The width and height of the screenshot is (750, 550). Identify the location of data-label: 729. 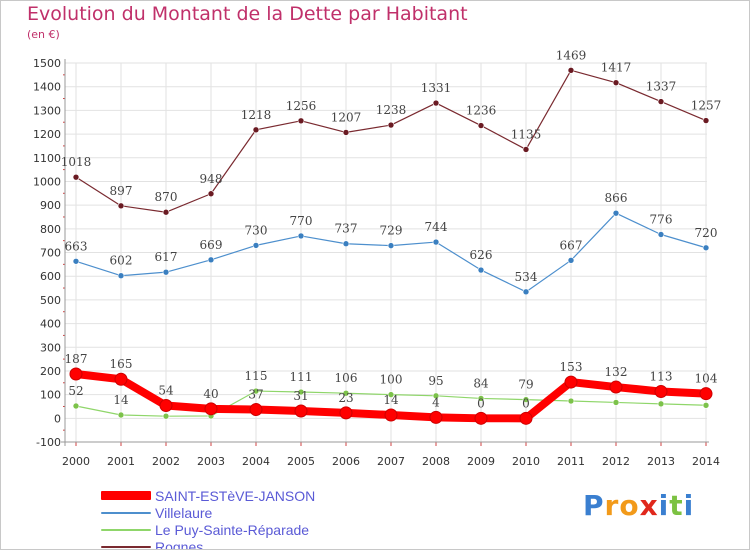
(391, 231).